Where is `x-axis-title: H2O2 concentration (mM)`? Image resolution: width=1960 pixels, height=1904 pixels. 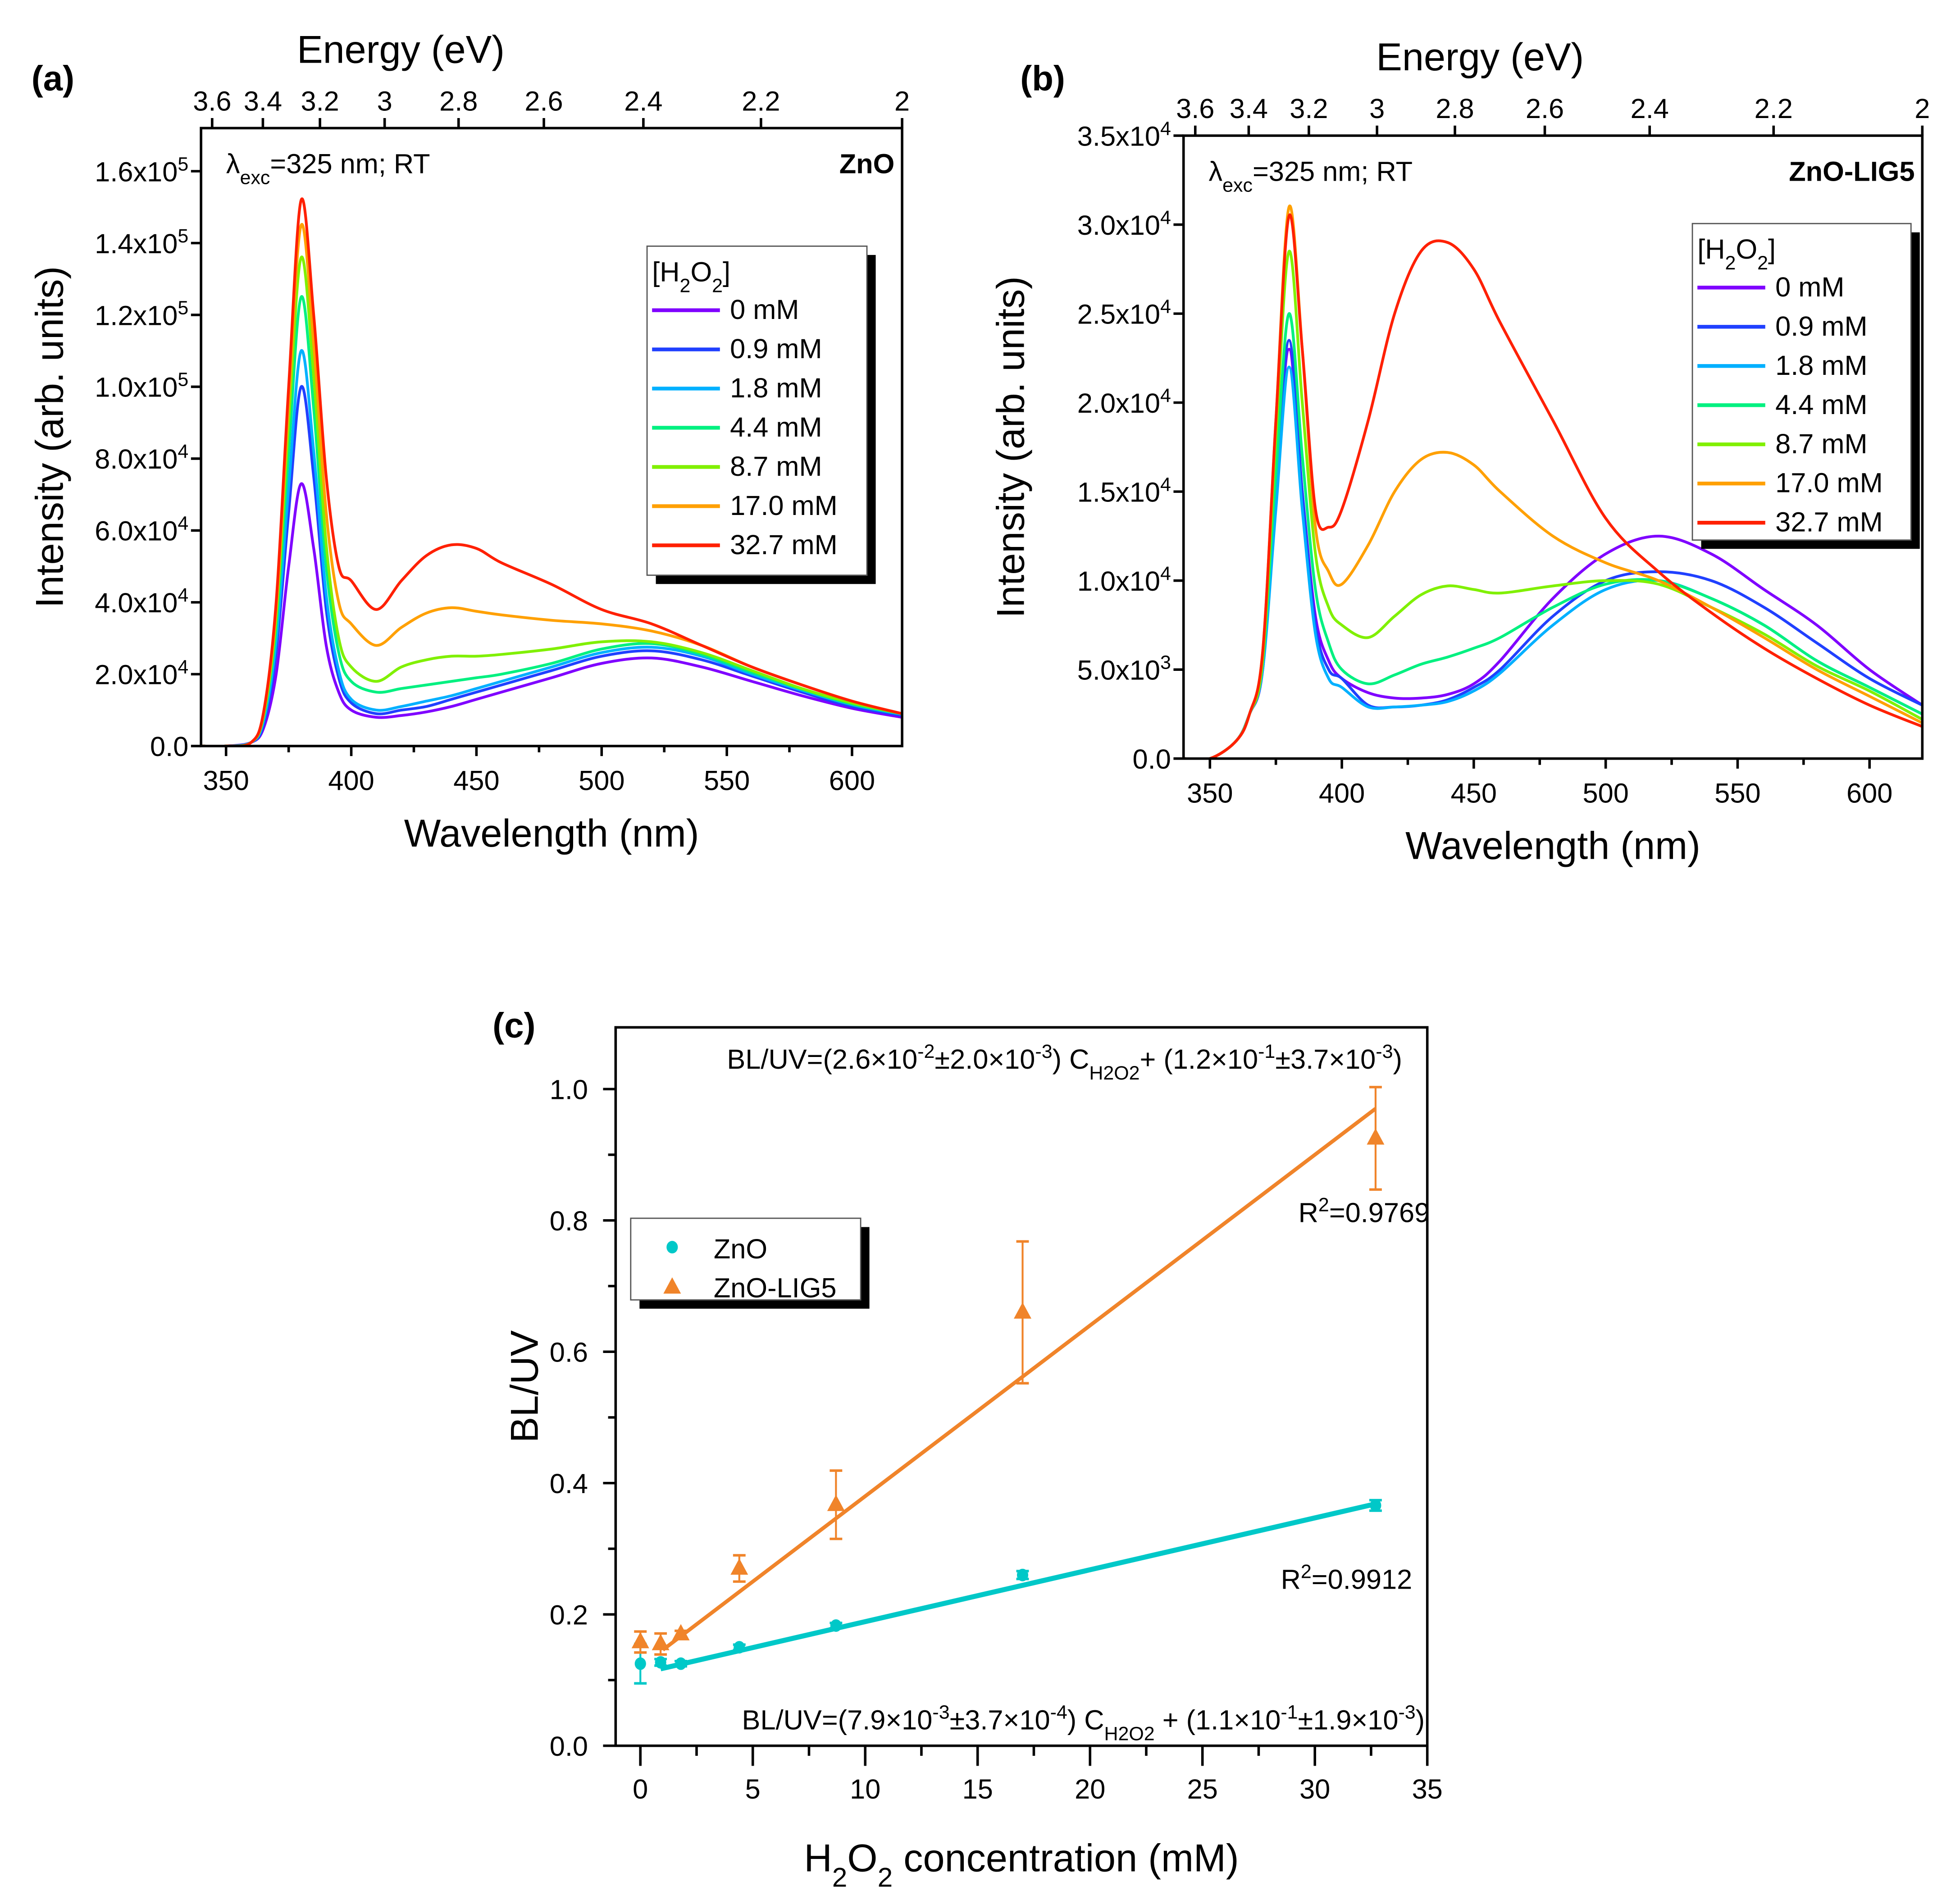 x-axis-title: H2O2 concentration (mM) is located at coordinates (1021, 1865).